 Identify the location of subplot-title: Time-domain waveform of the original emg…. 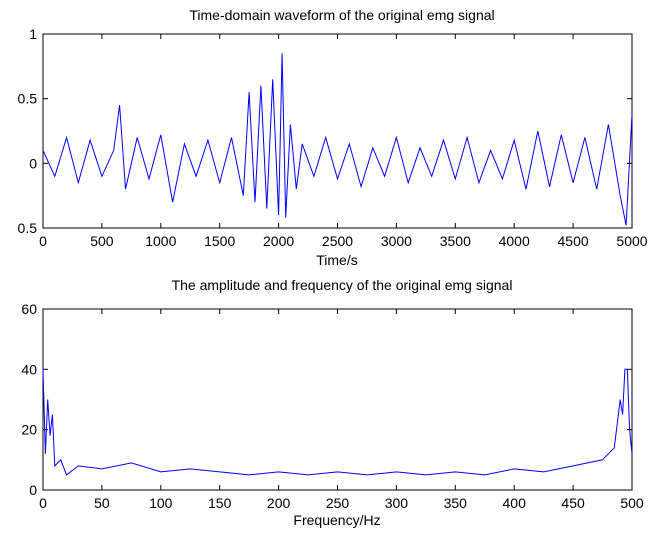
(341, 15).